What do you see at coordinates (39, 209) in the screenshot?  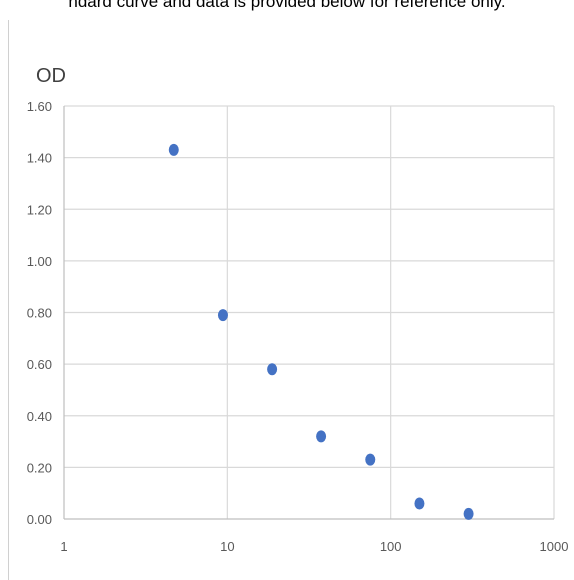 I see `y-tick-label: 1.20` at bounding box center [39, 209].